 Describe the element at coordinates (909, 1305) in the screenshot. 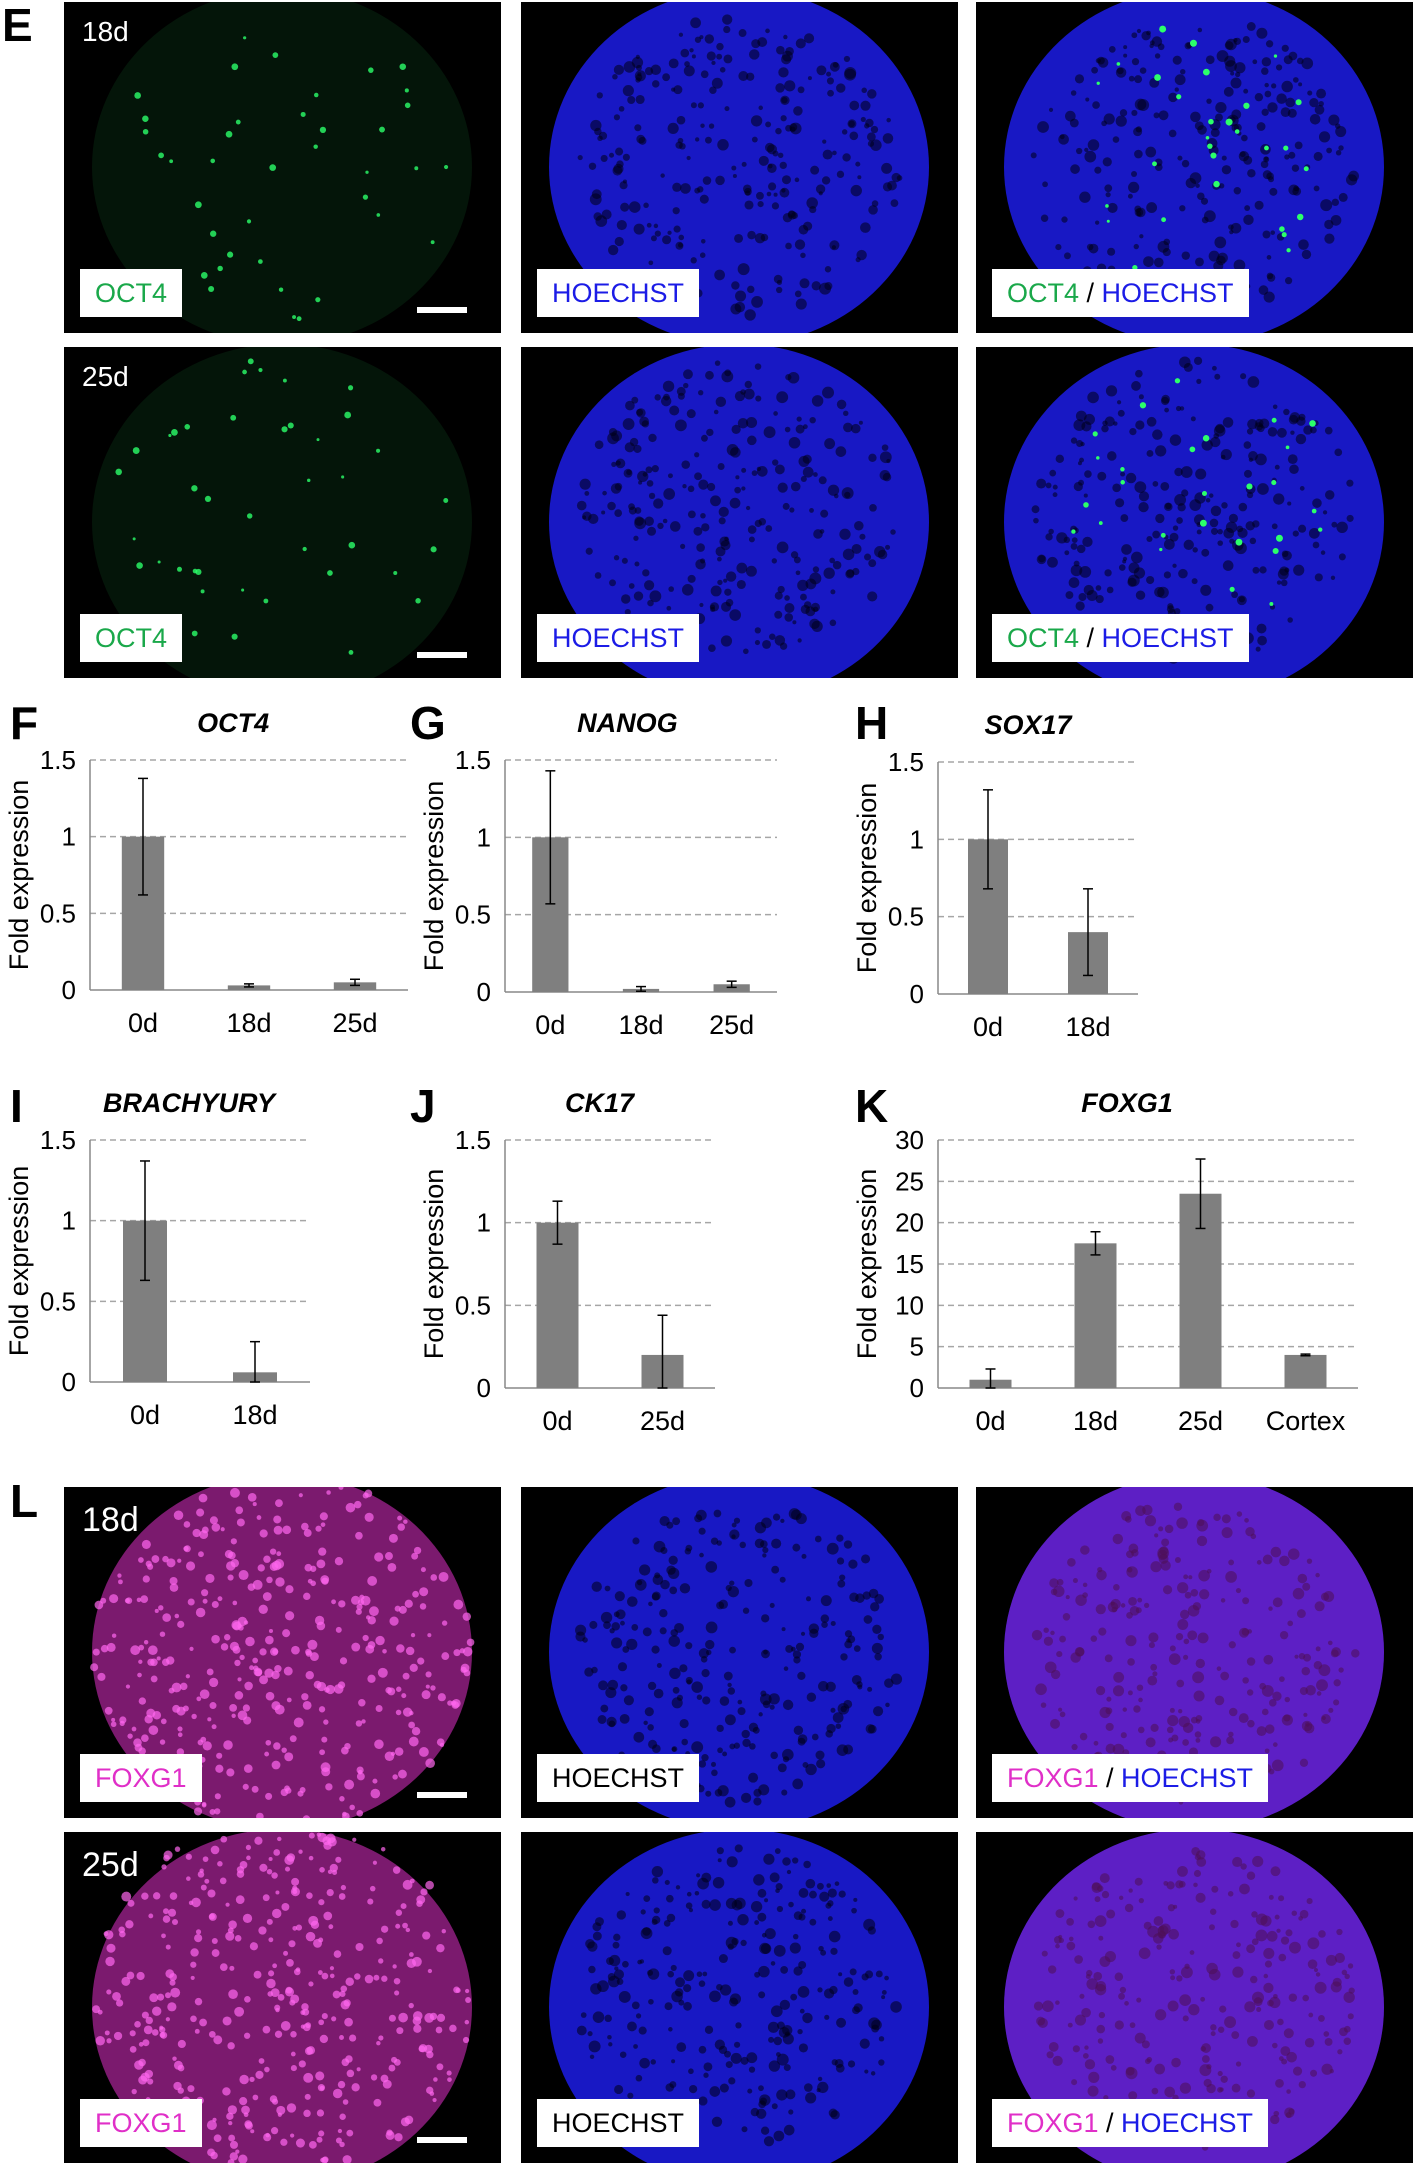

I see `y-tick-label: 10` at that location.